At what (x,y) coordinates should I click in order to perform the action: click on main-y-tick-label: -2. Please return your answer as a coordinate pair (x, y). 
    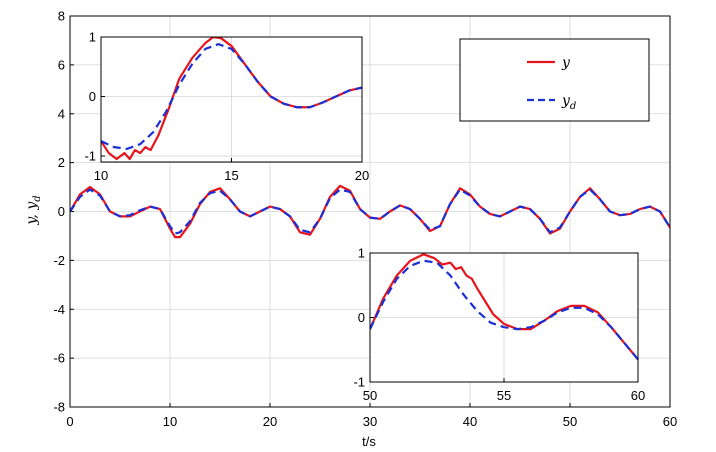
    Looking at the image, I should click on (59, 260).